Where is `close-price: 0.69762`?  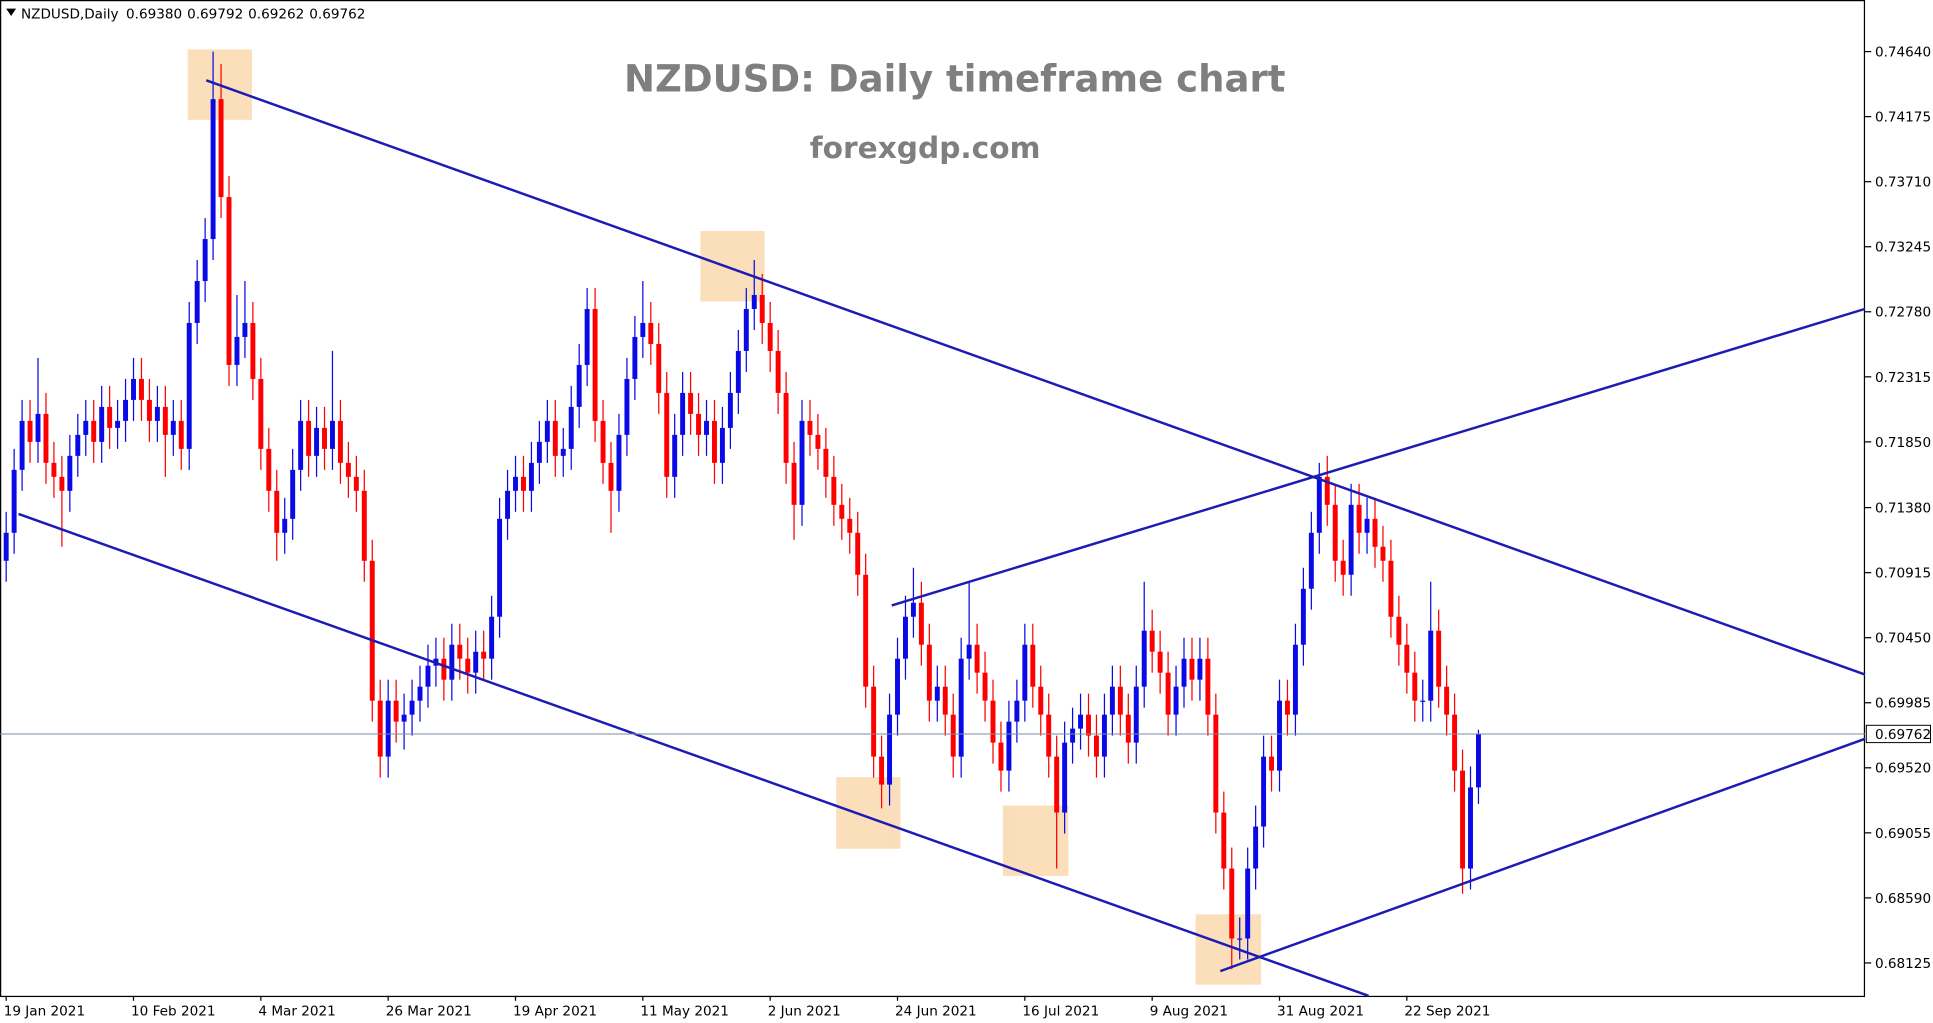
close-price: 0.69762 is located at coordinates (337, 15).